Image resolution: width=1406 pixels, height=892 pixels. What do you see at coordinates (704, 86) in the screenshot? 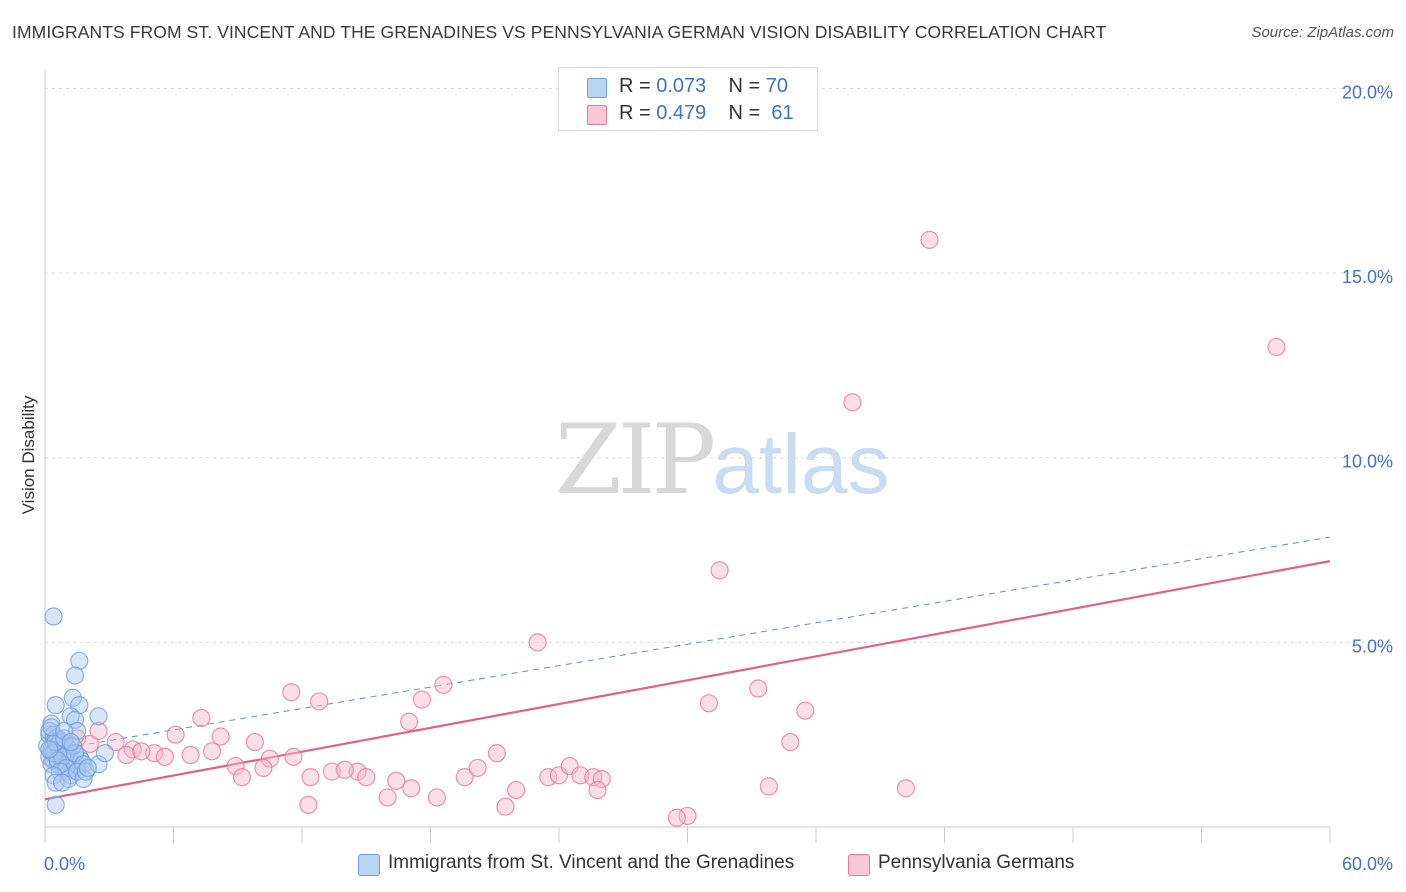
I see `legend-text-series-1: R = 0.073 N = 70` at bounding box center [704, 86].